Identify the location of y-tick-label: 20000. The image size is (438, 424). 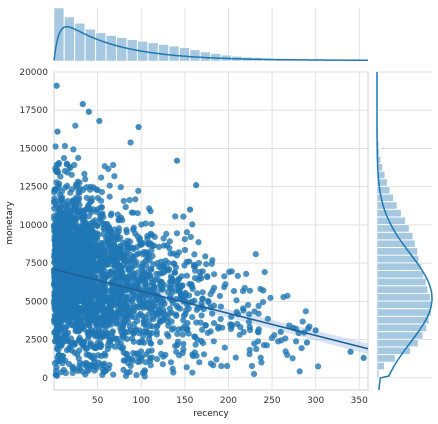
(33, 73).